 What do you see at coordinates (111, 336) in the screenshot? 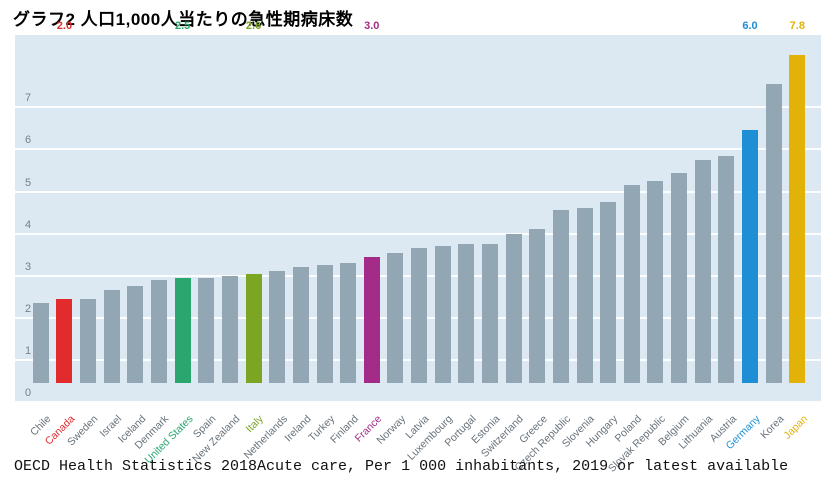
I see `bar-israel` at bounding box center [111, 336].